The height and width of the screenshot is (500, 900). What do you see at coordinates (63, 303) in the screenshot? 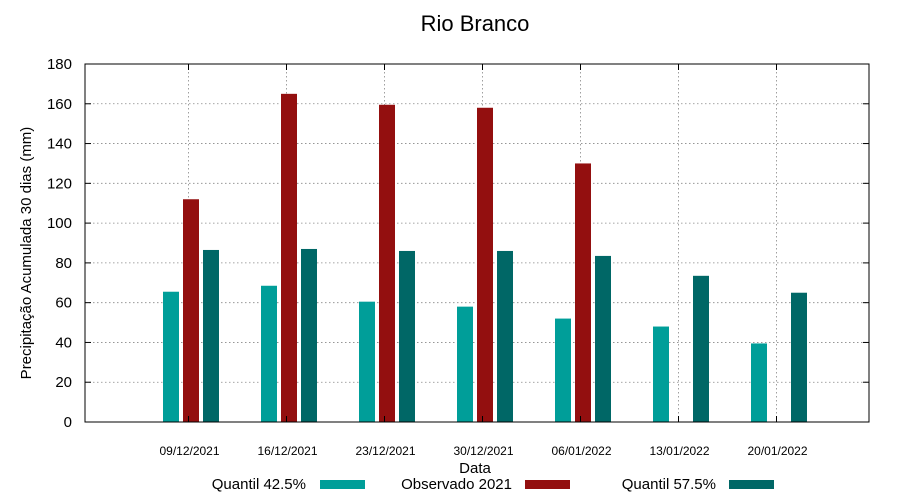
I see `y-tick-label: 60` at bounding box center [63, 303].